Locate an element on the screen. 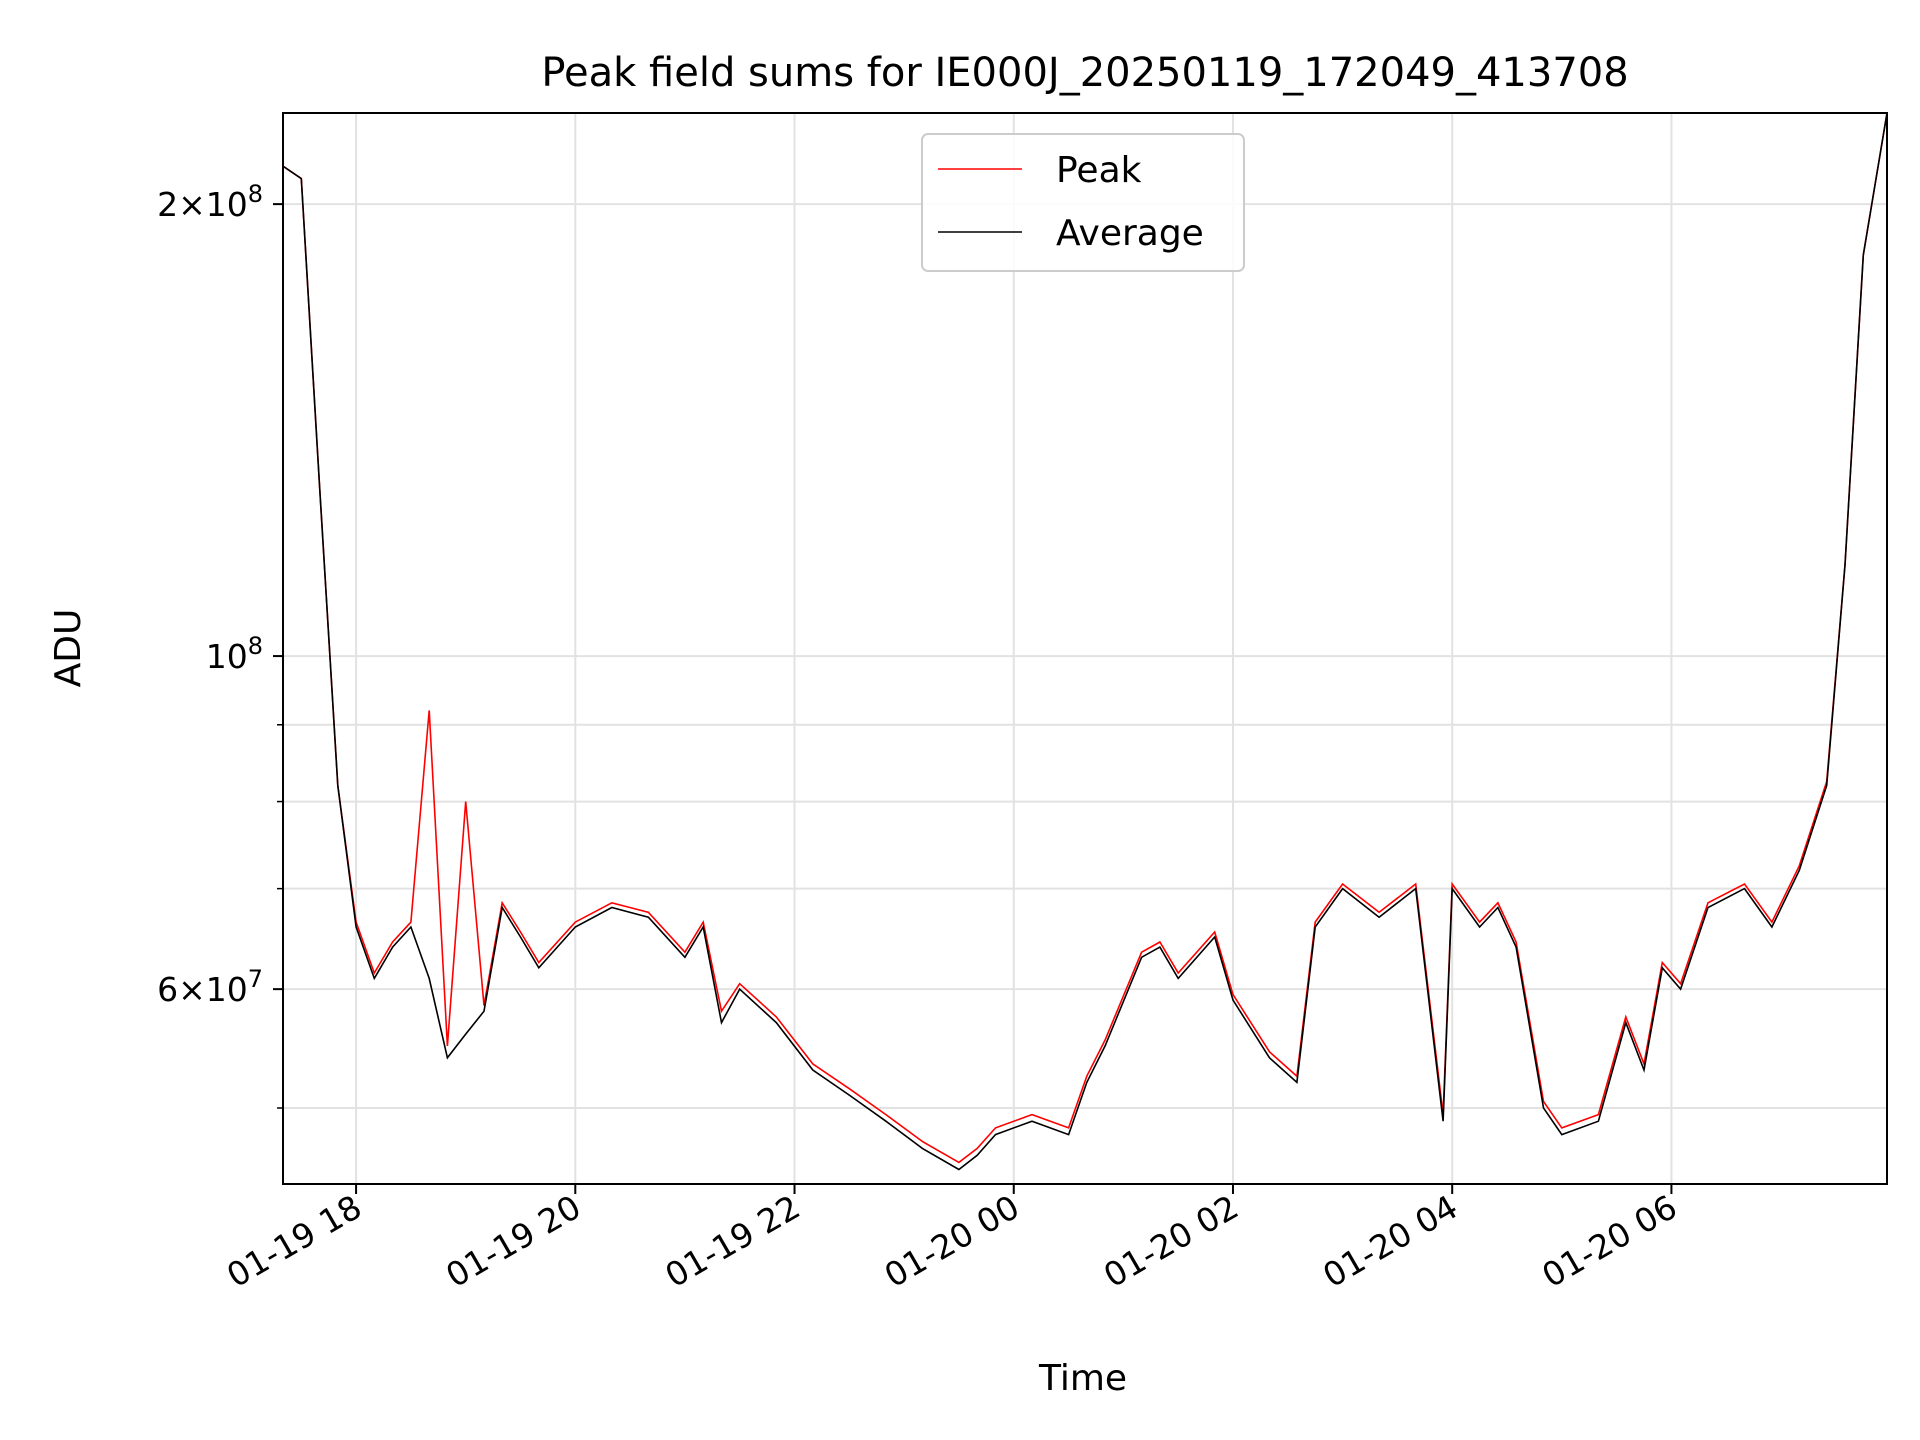 This screenshot has height=1440, width=1920. legend-label-average: Average is located at coordinates (1130, 233).